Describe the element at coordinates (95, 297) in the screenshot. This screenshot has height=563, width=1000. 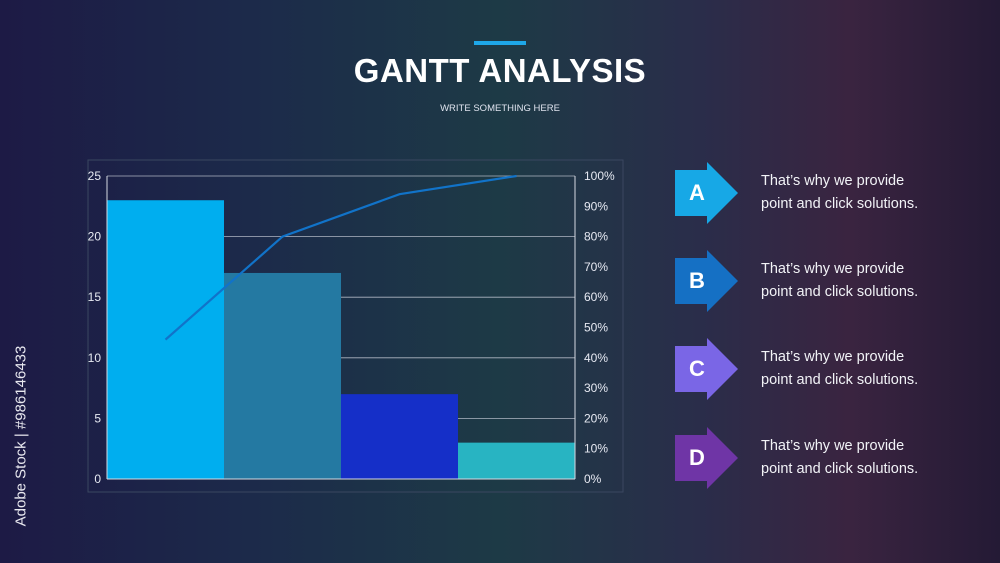
I see `y-tick-label: 15` at that location.